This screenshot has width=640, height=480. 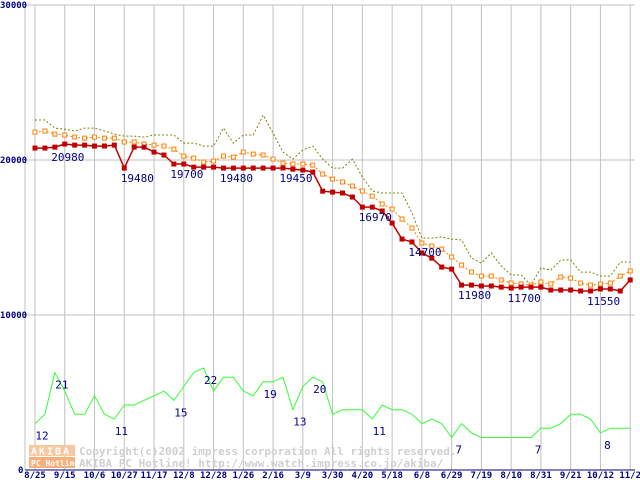 I want to click on shops-annotation: 21, so click(x=61, y=385).